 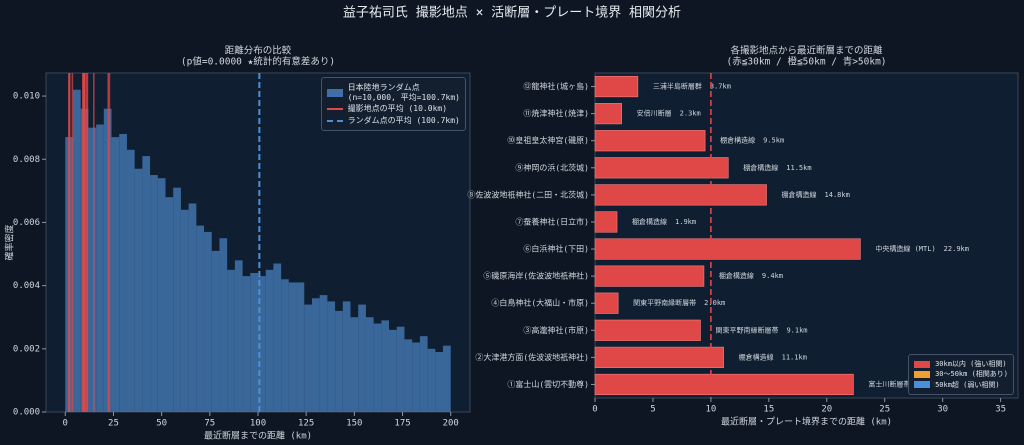 What do you see at coordinates (528, 194) in the screenshot?
I see `y-tick-label: ⑧佐波波地祇神社(二田・北茨城)` at bounding box center [528, 194].